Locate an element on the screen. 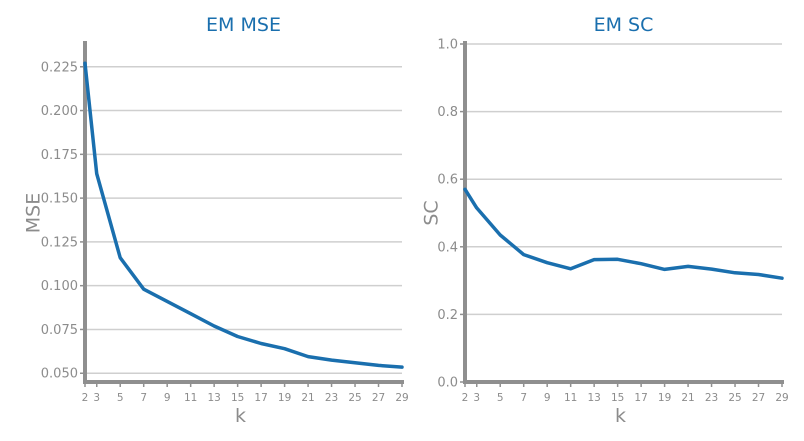 This screenshot has width=804, height=441. y-tick-label: 0.150 is located at coordinates (59, 199).